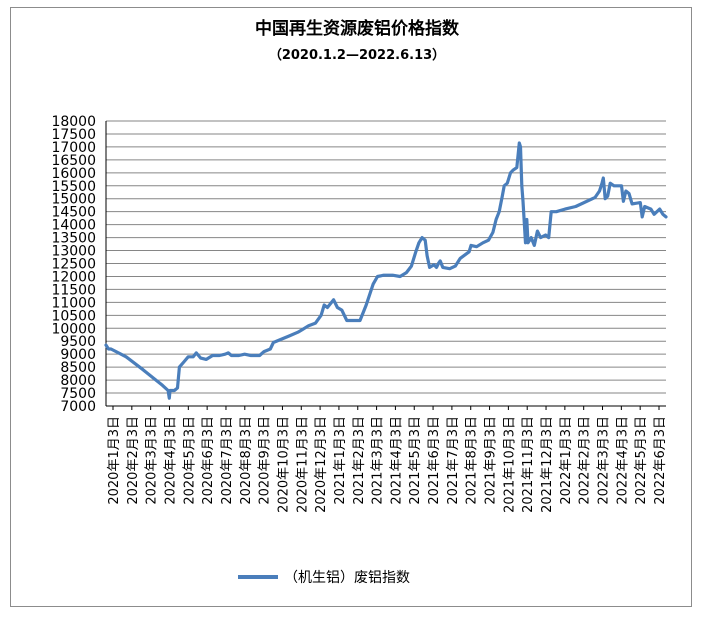 The width and height of the screenshot is (714, 626). Describe the element at coordinates (453, 460) in the screenshot. I see `x-tick-label: 2021年7月3日` at that location.